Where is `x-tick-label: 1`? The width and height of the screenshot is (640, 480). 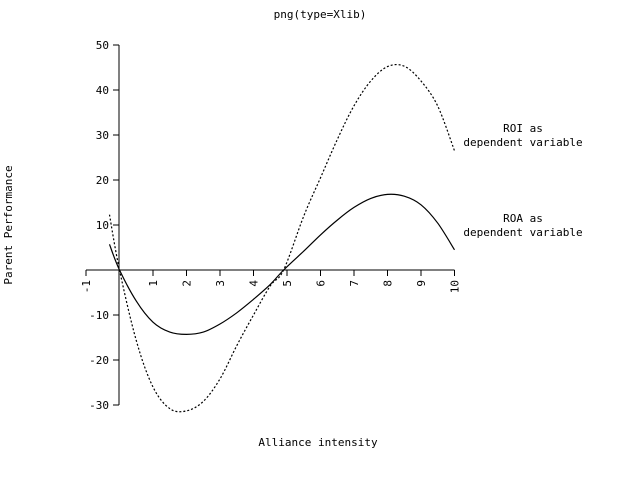 x-tick-label: 1 is located at coordinates (153, 283).